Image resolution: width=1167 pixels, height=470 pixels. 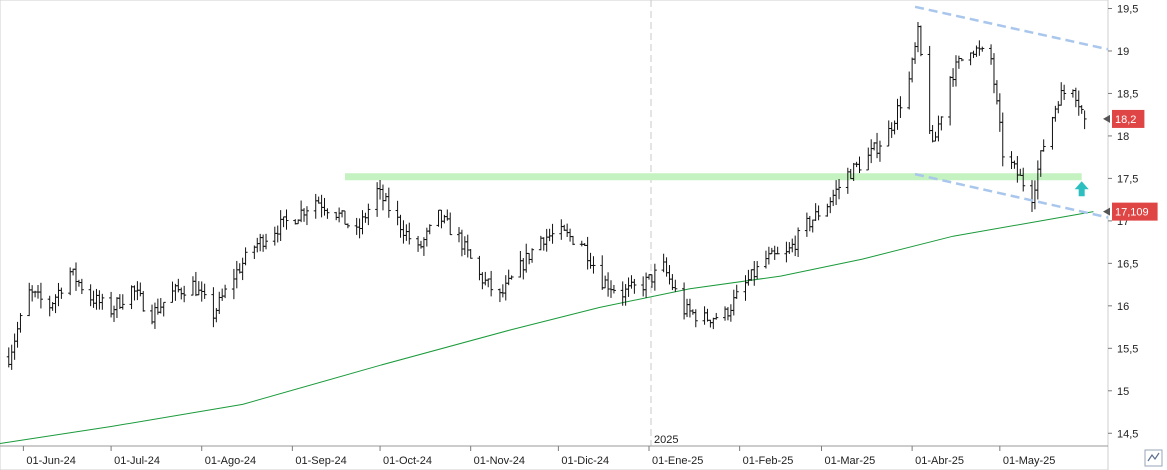 I want to click on corner-icon-frame, so click(x=1153, y=458).